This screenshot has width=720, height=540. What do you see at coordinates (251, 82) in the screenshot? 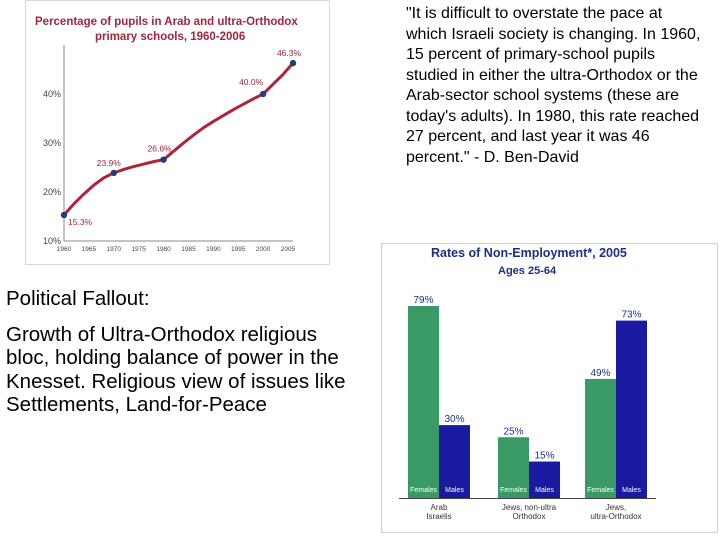
I see `data-point-label: 40.0%` at bounding box center [251, 82].